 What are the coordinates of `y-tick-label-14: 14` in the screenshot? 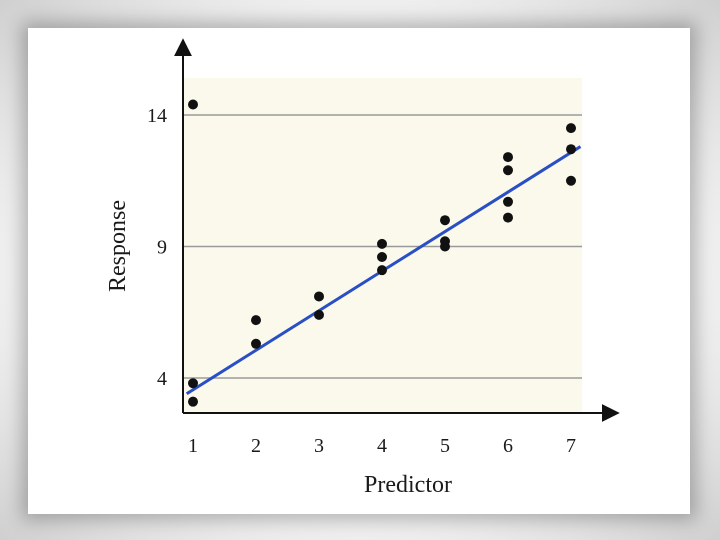 It's located at (157, 116).